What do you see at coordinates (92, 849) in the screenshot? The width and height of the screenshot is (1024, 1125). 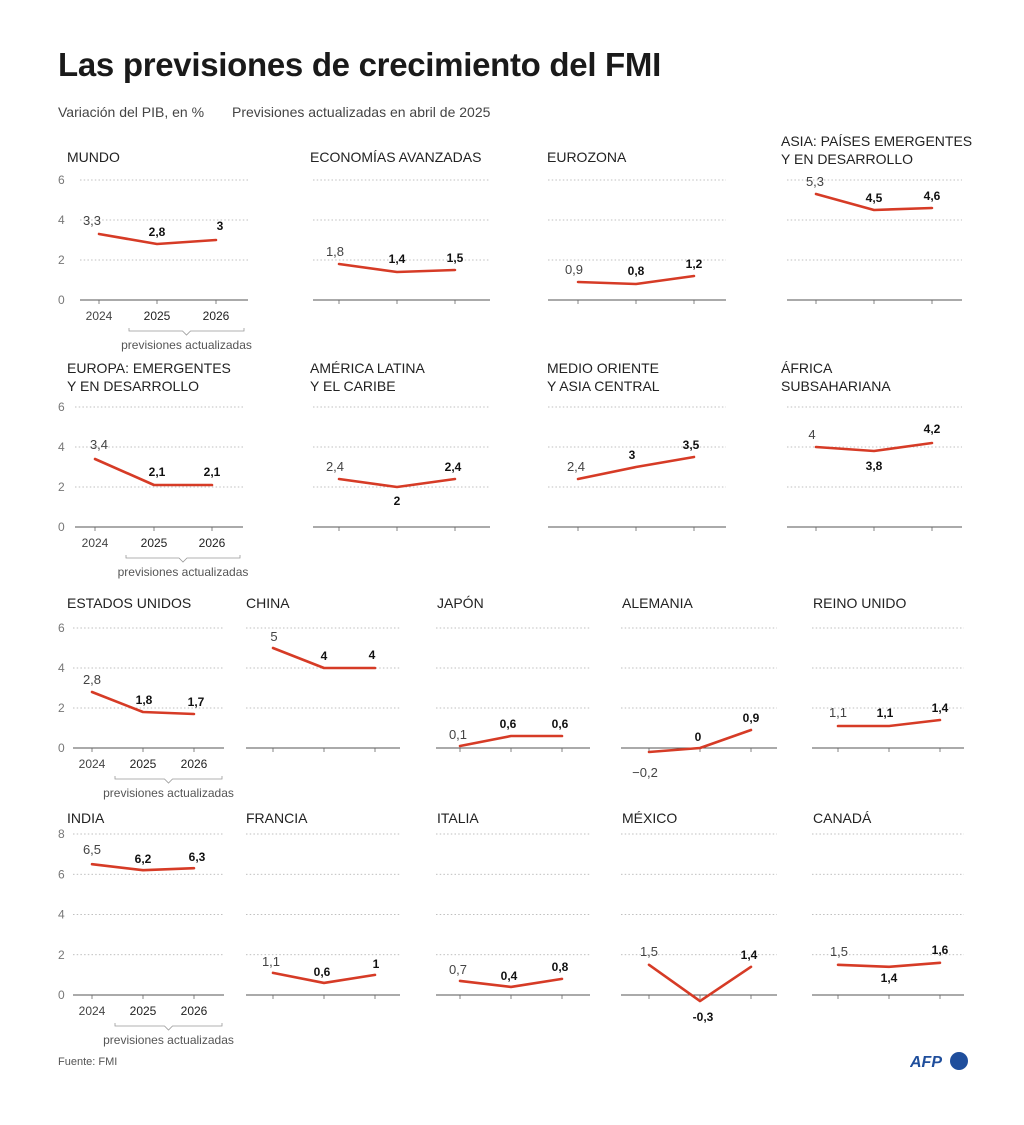 I see `data-label: 6,5` at bounding box center [92, 849].